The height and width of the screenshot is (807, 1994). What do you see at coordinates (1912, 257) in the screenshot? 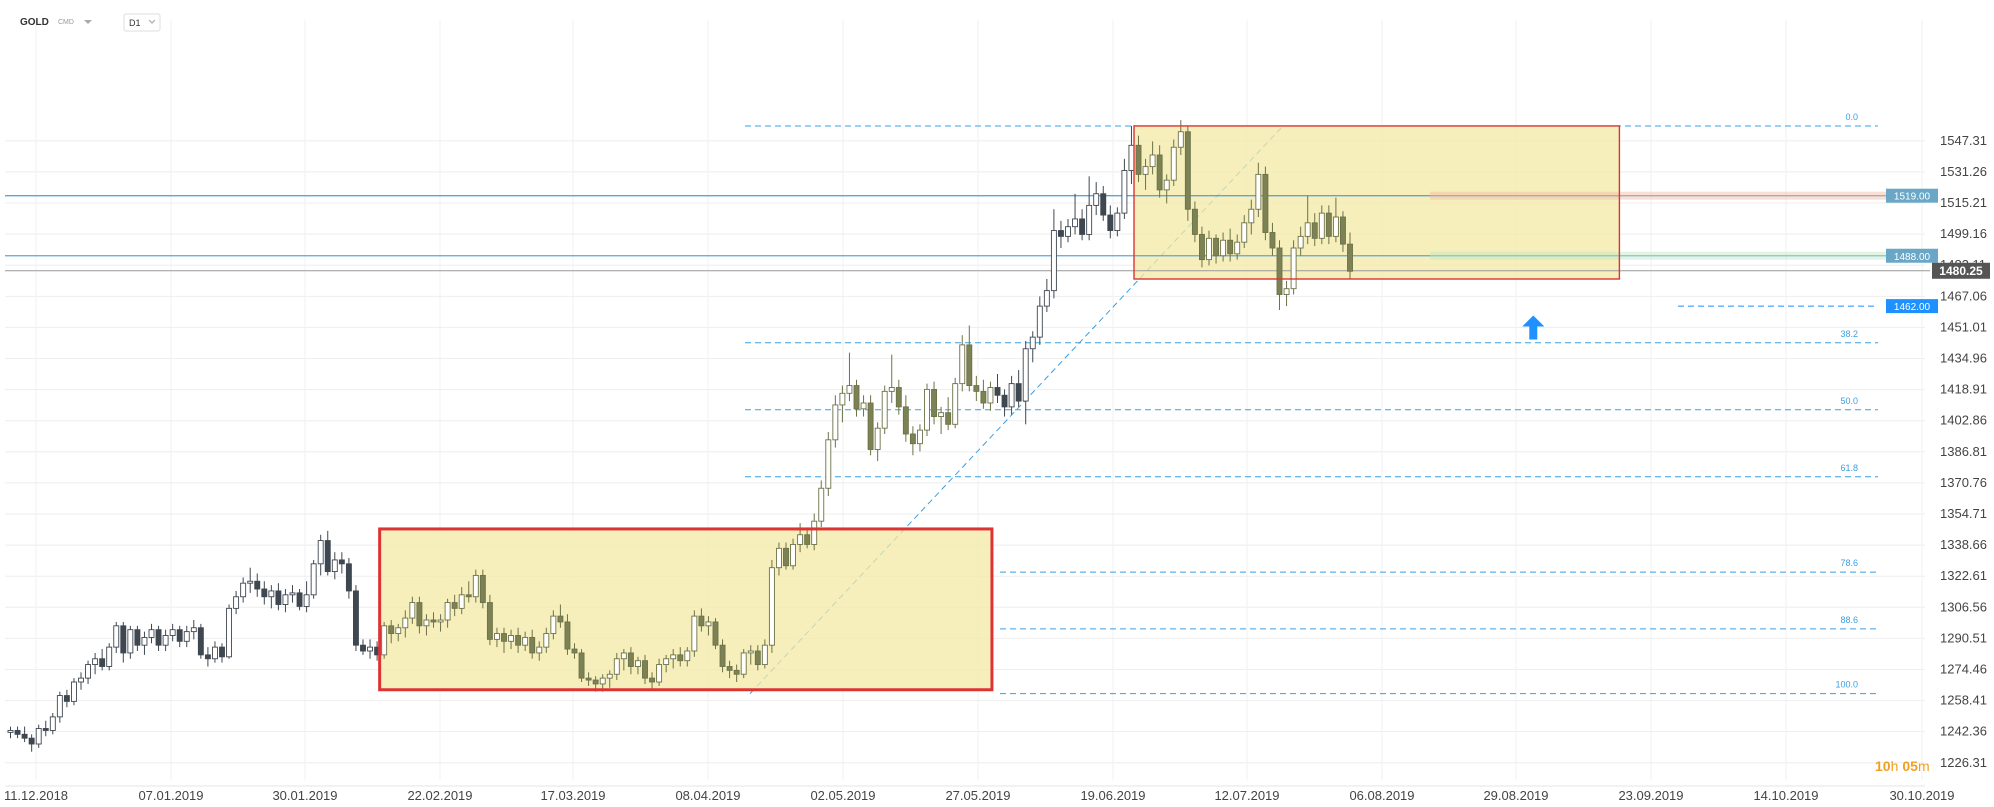
I see `level-tag-label: 1488.00` at bounding box center [1912, 257].